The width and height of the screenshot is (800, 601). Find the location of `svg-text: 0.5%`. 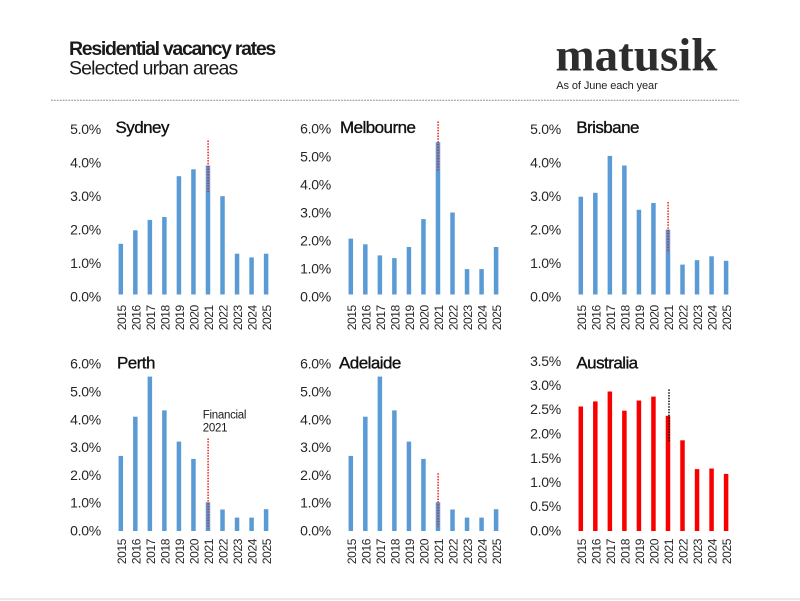

svg-text: 0.5% is located at coordinates (545, 506).